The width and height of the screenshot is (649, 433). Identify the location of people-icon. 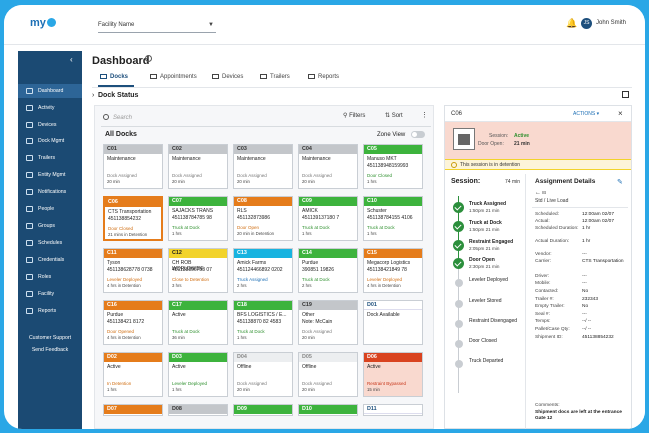
(29, 209).